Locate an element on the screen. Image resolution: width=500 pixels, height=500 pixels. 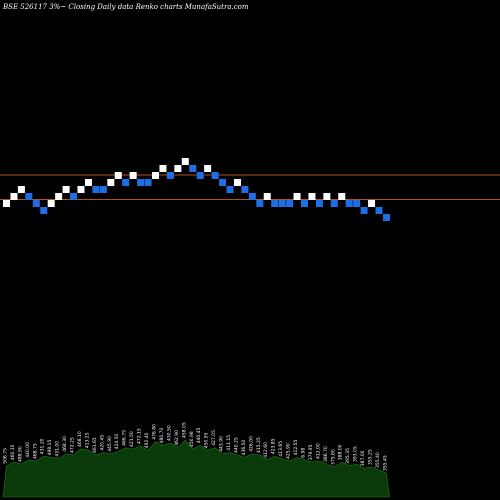
volume-label: 413.65 is located at coordinates (281, 449).